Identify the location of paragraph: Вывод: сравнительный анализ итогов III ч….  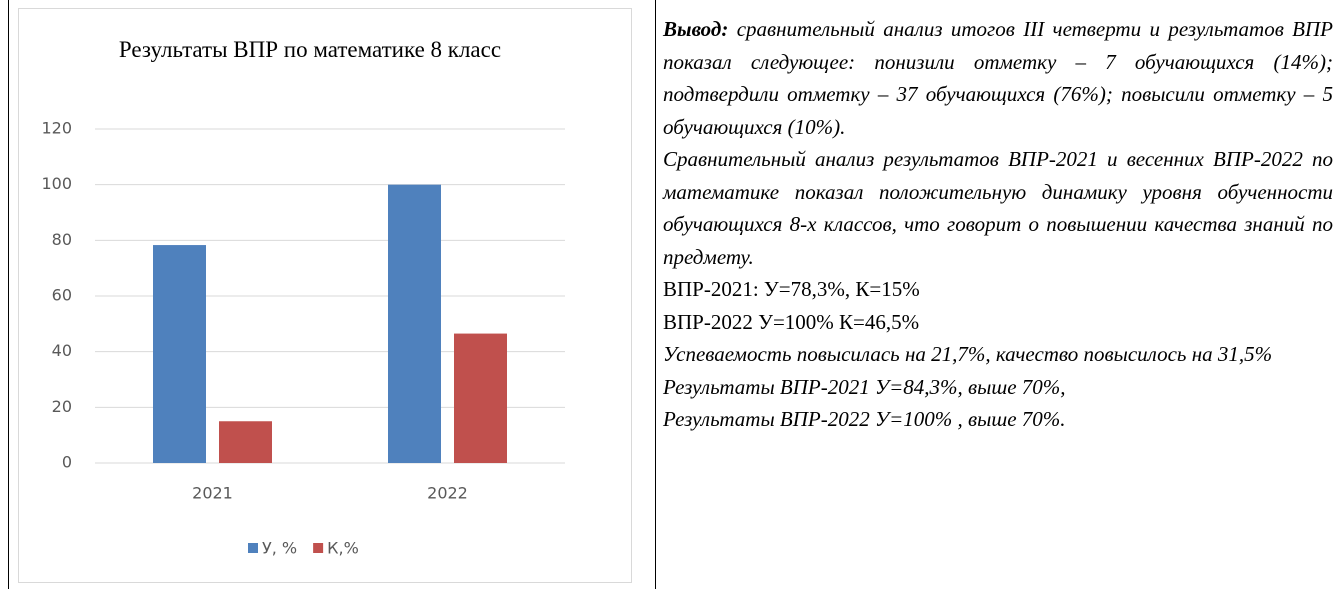
(998, 78).